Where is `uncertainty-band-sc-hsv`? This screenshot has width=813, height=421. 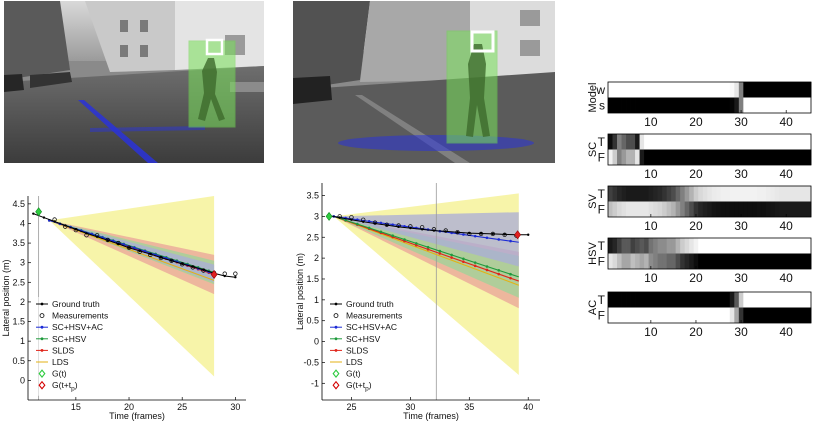
uncertainty-band-sc-hsv is located at coordinates (132, 252).